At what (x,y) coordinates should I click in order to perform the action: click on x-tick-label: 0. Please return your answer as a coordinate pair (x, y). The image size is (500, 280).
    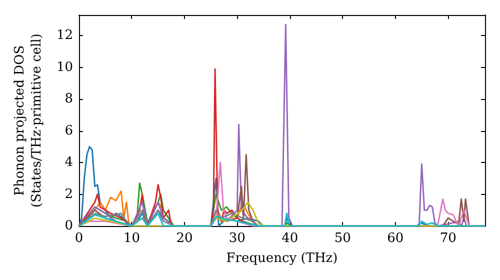
    Looking at the image, I should click on (79, 238).